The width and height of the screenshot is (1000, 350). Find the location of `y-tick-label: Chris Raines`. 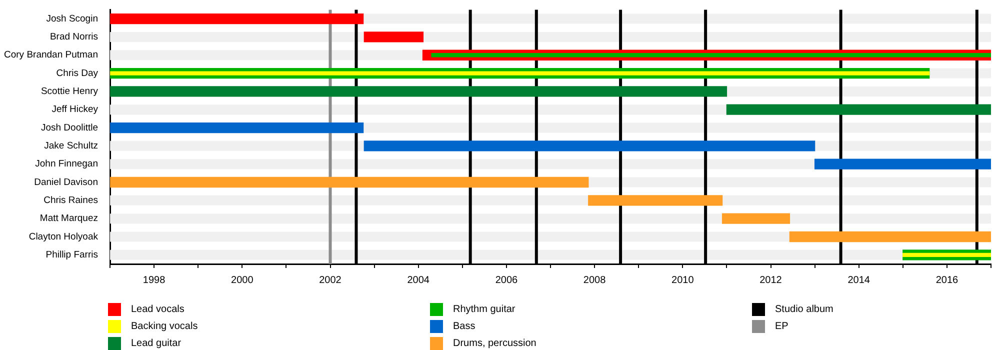

y-tick-label: Chris Raines is located at coordinates (71, 200).